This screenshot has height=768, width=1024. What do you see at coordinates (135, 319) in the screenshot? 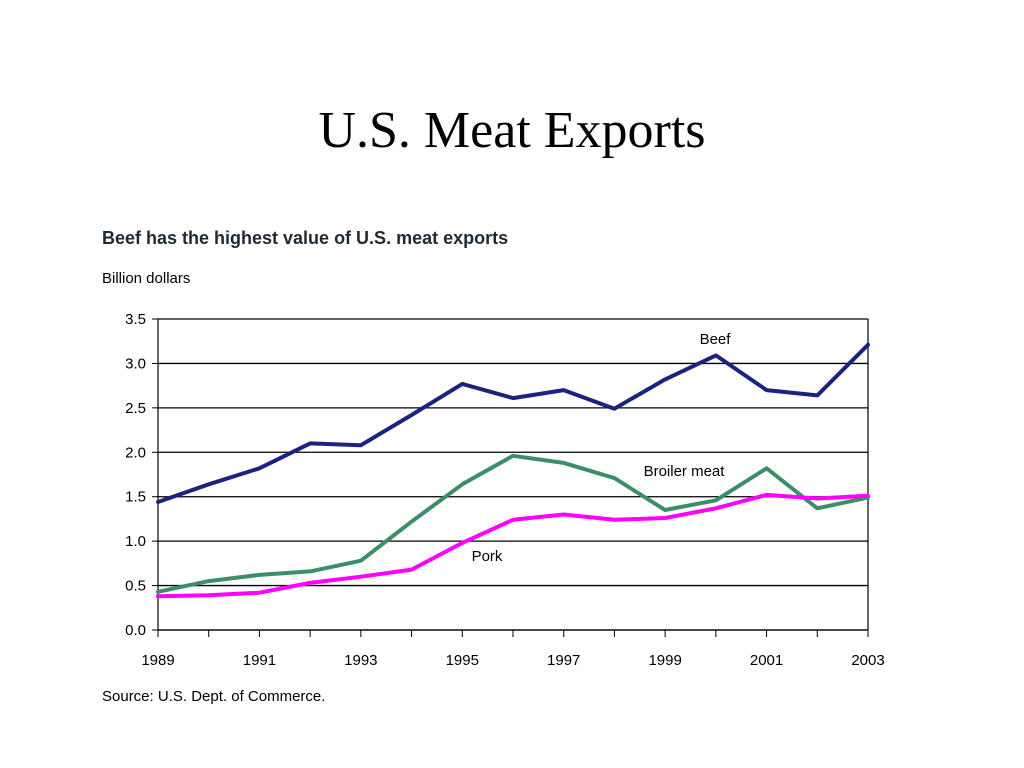
I see `y-tick-label: 3.5` at bounding box center [135, 319].